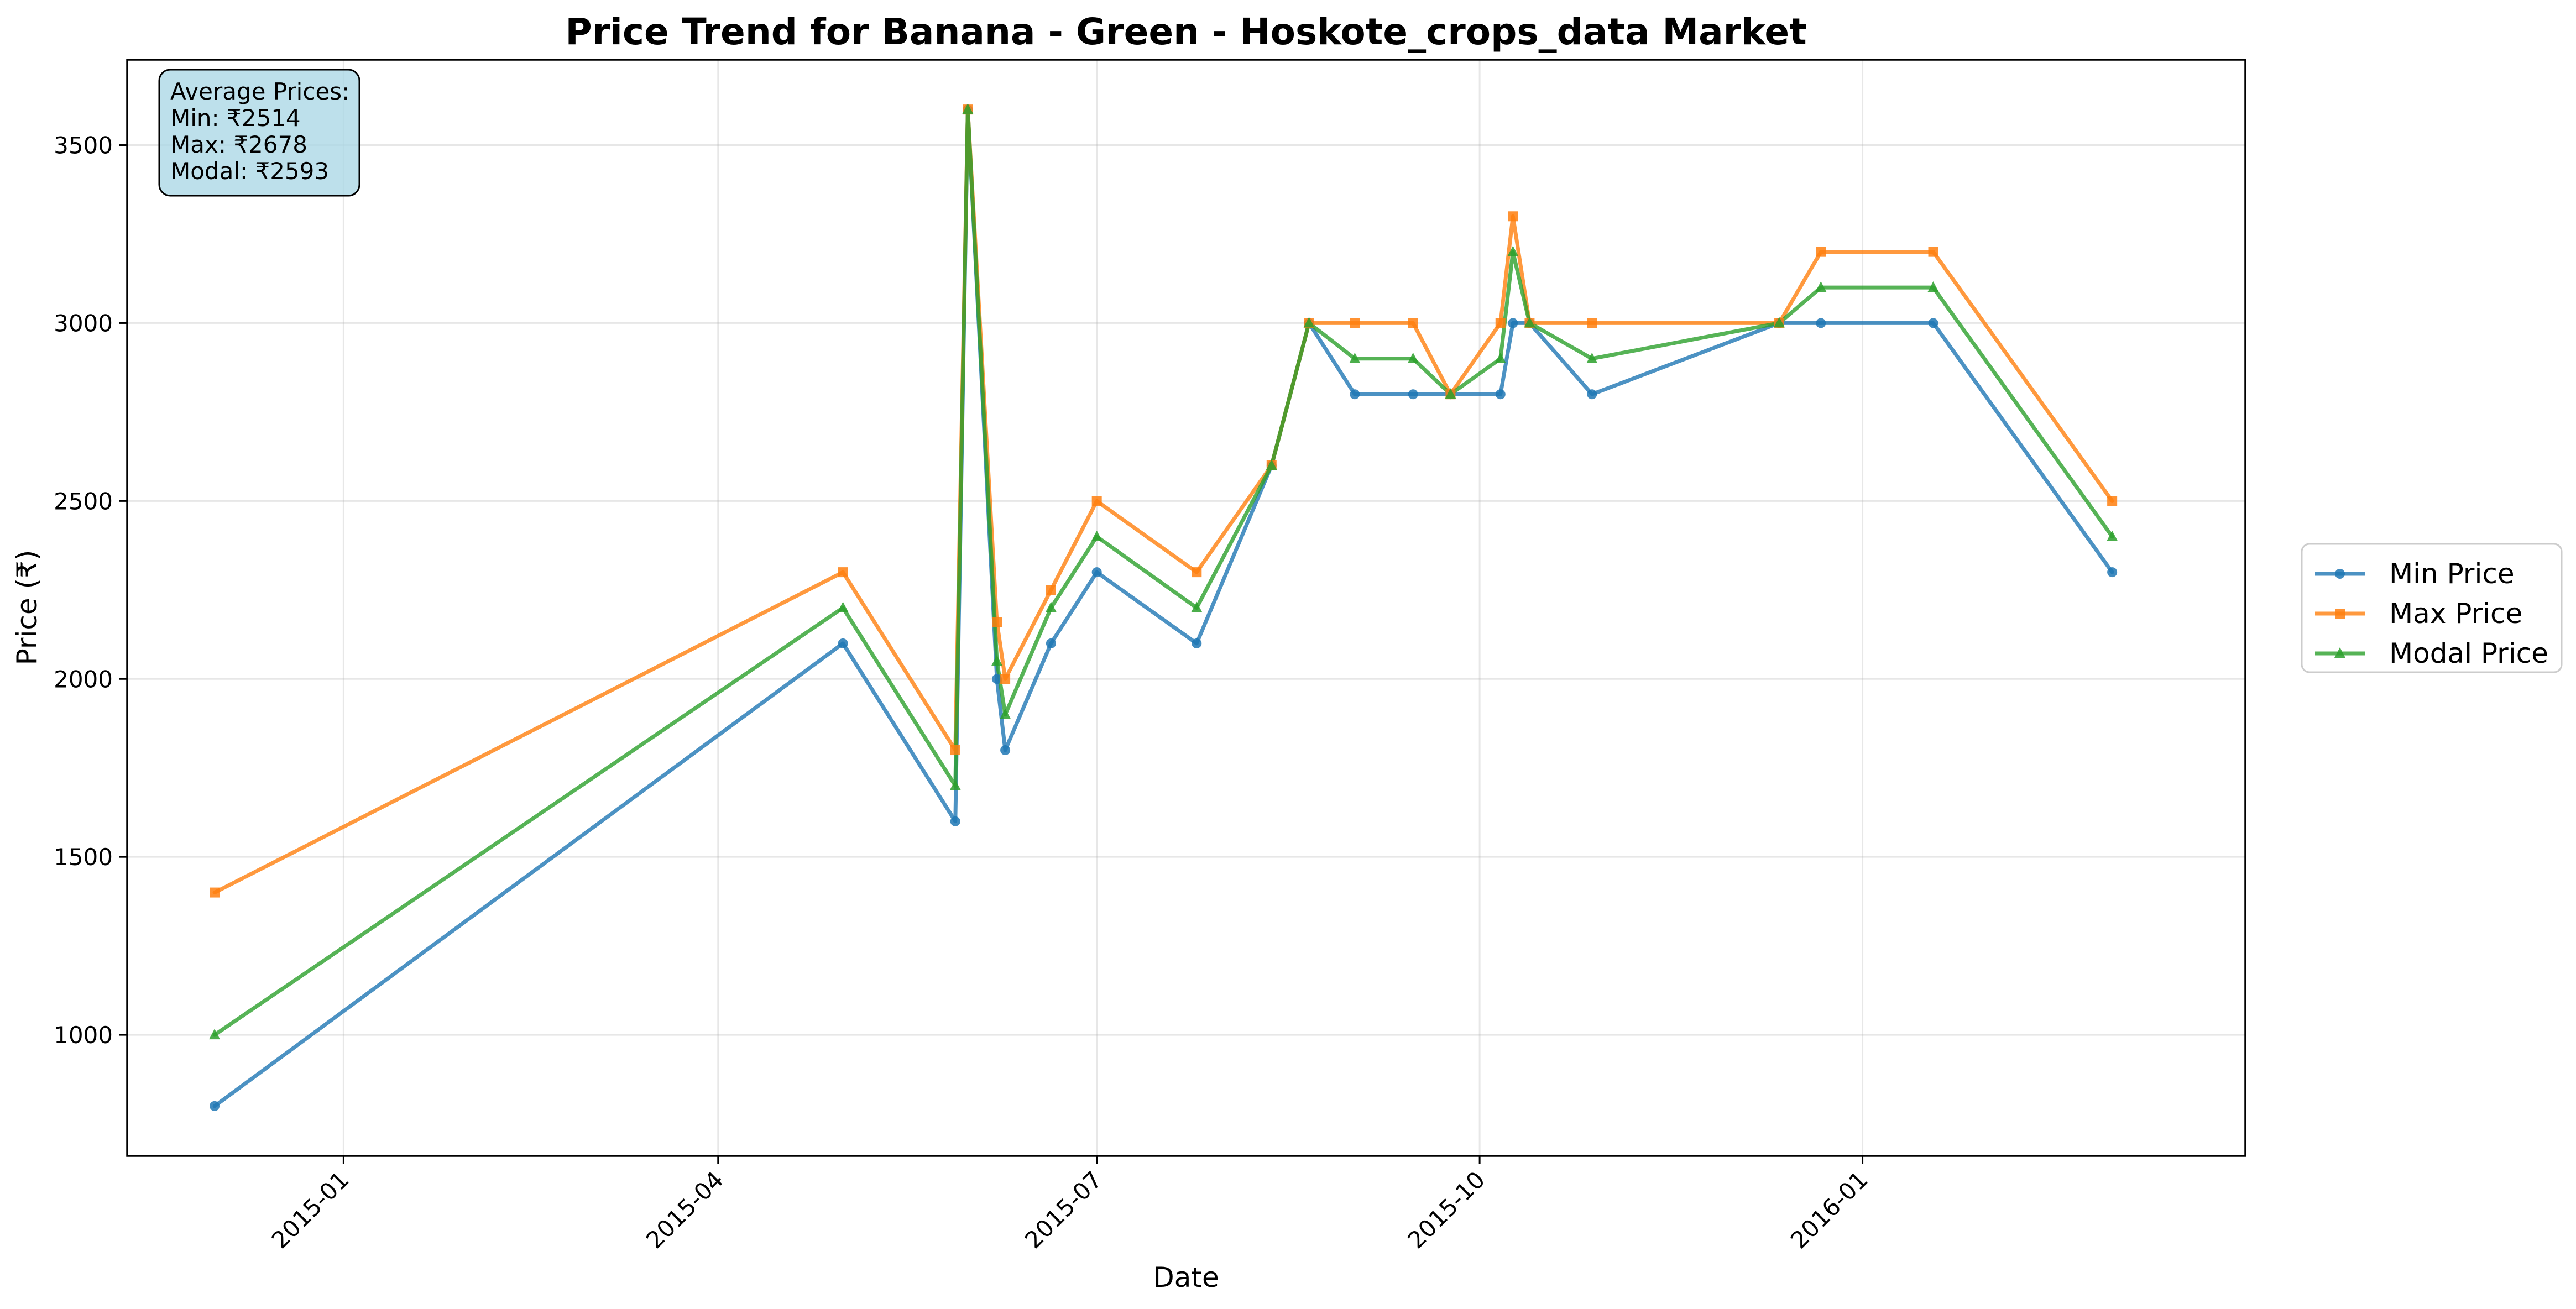 This screenshot has height=1309, width=2576. Describe the element at coordinates (259, 92) in the screenshot. I see `average-prices-heading: Average Prices:` at that location.